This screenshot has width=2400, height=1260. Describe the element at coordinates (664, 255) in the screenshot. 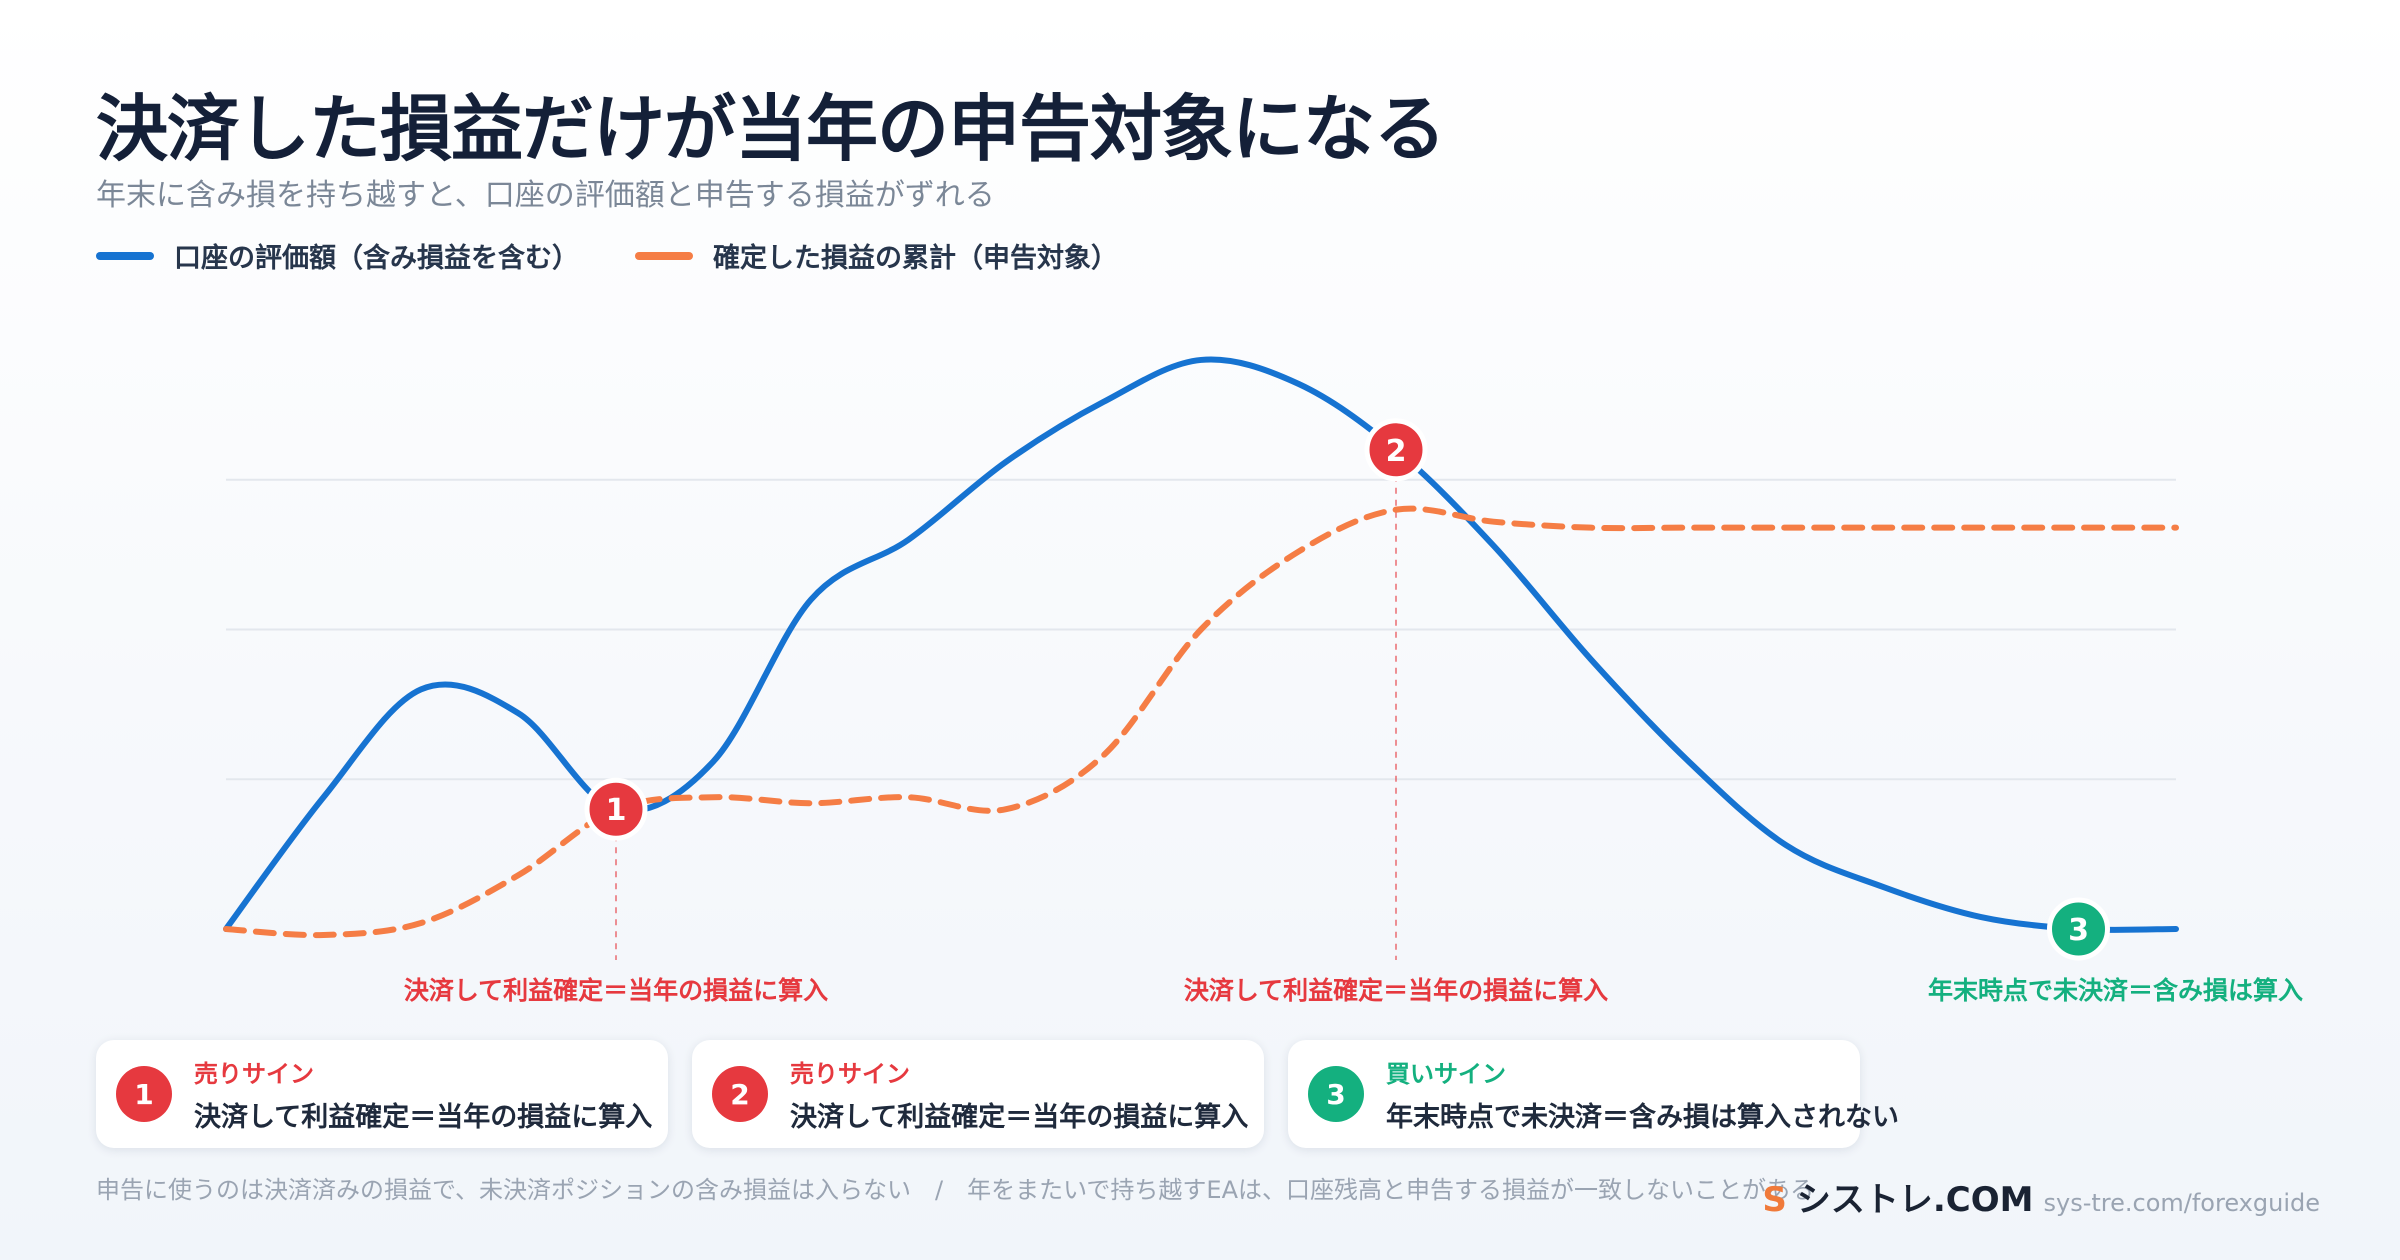

I see `legend-swatch-realized` at that location.